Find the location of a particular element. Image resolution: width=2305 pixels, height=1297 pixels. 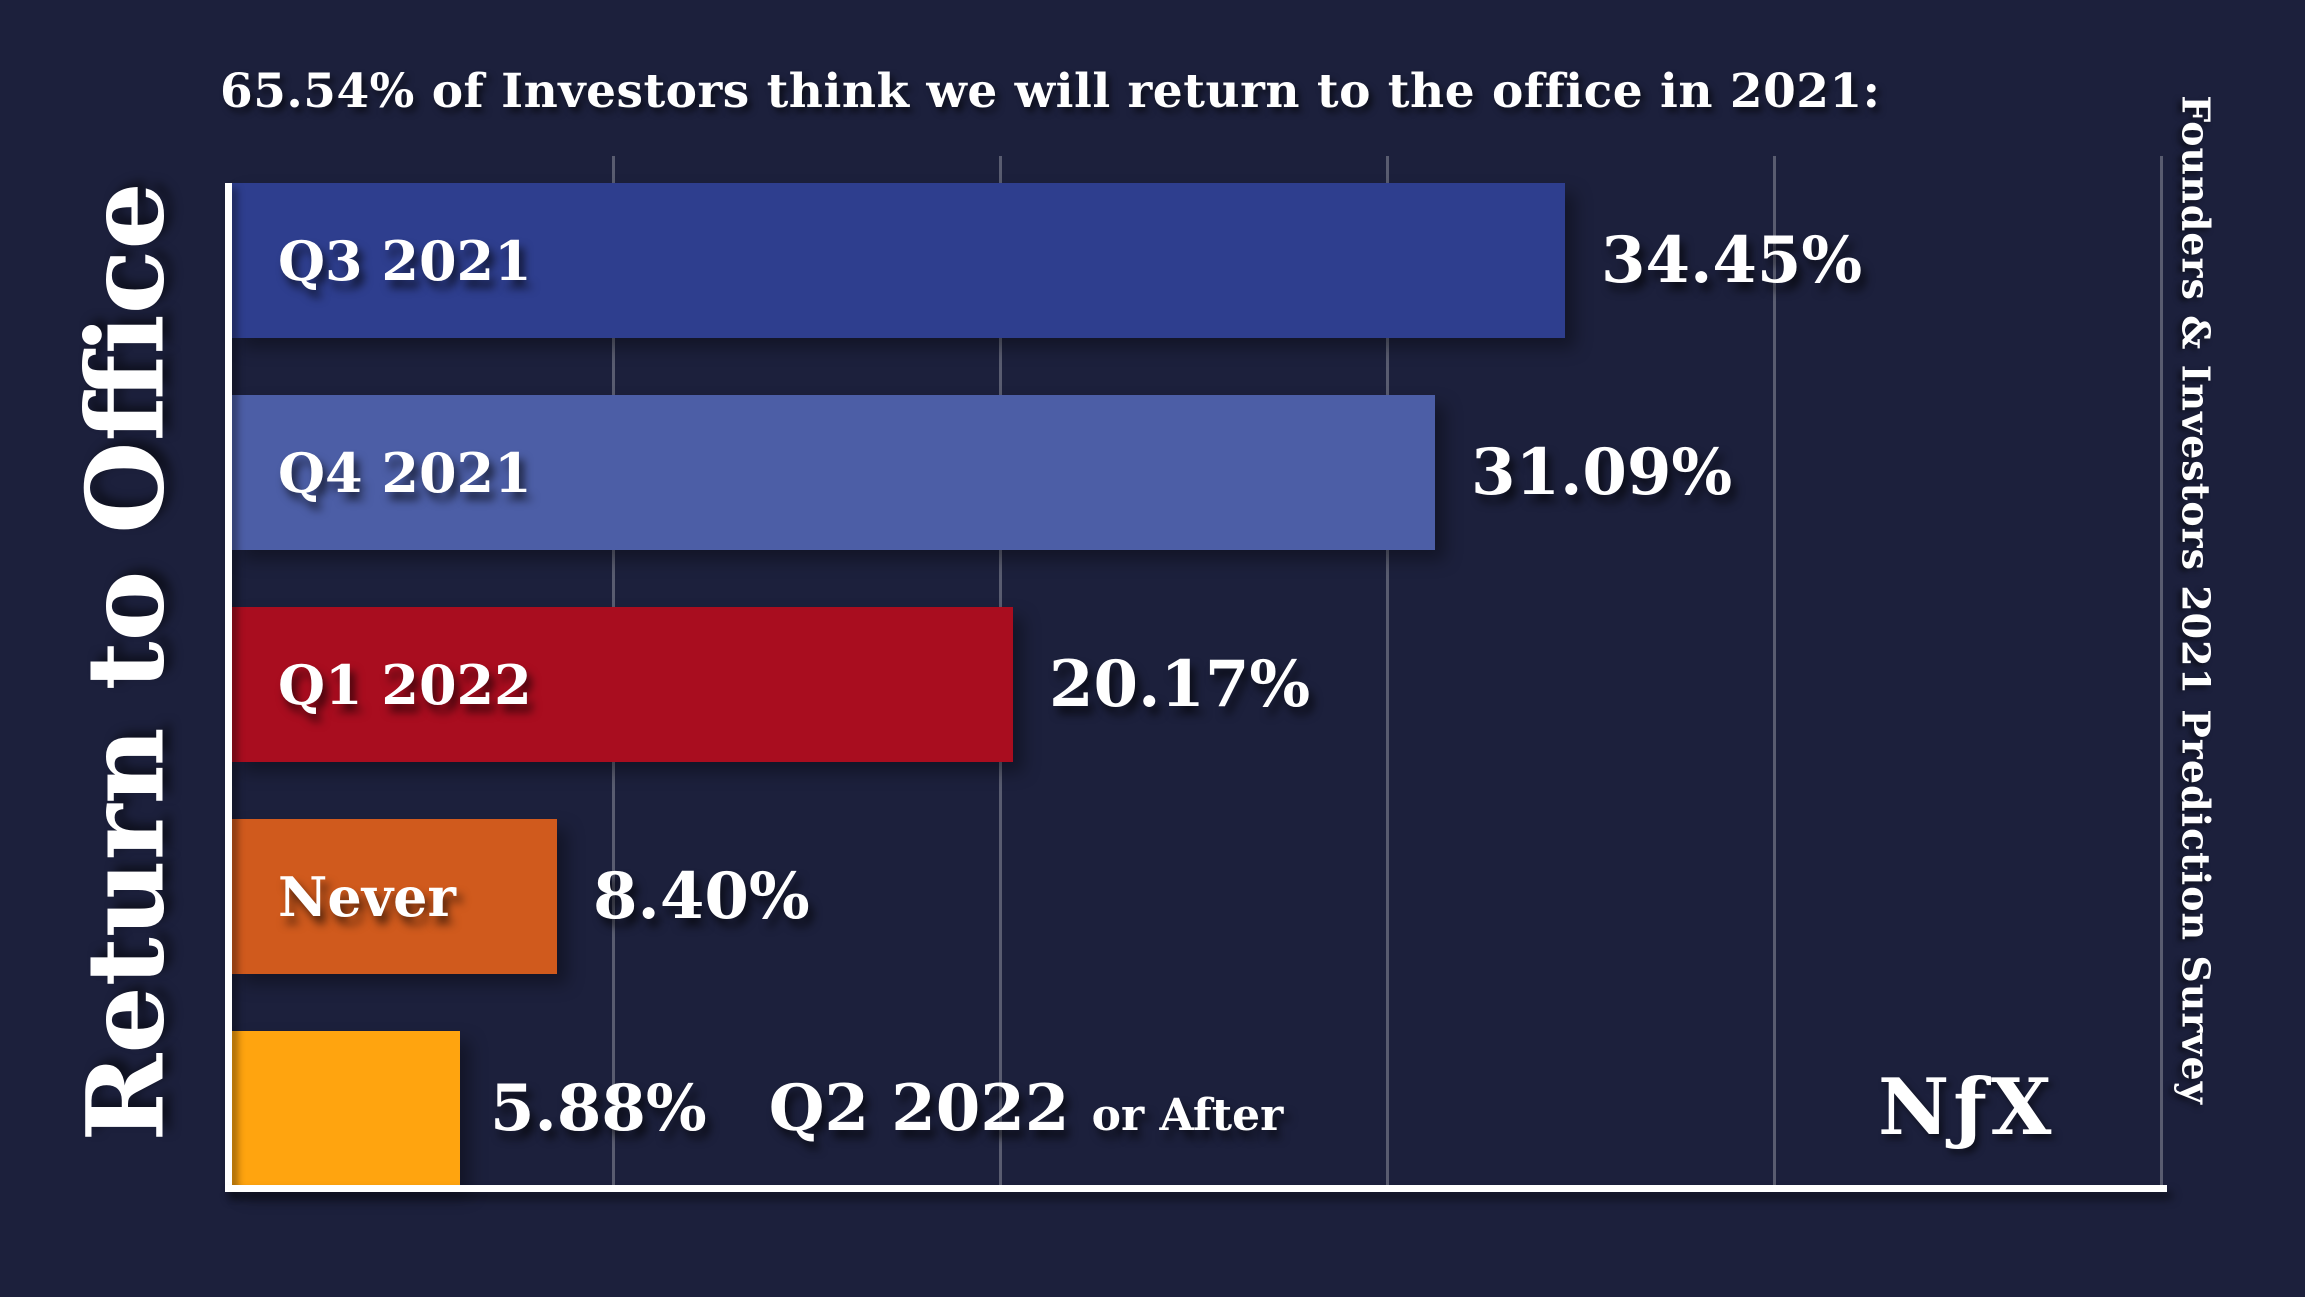

bar-category-label: Q1 2022 is located at coordinates (405, 684).